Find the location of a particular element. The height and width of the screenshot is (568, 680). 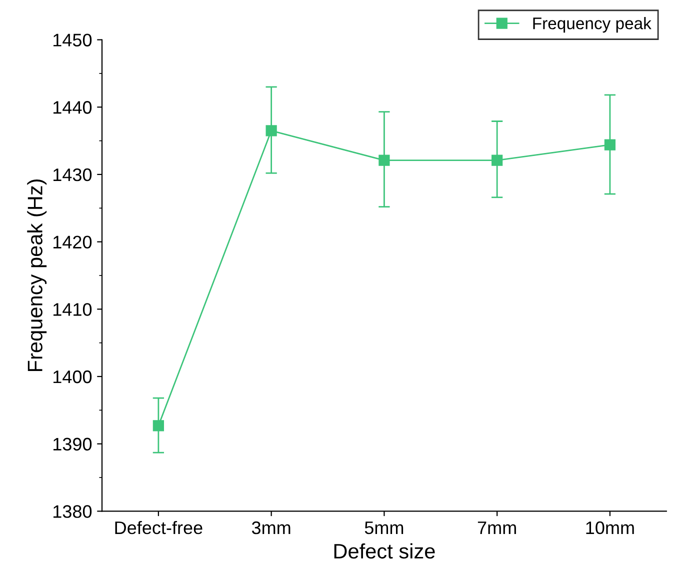

x-tick-label: 5mm is located at coordinates (384, 528).